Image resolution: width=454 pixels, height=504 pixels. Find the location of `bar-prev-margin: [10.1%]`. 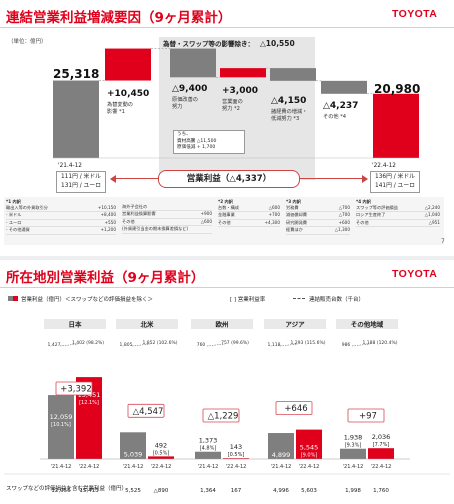

bar-prev-margin: [10.1%] is located at coordinates (61, 425).